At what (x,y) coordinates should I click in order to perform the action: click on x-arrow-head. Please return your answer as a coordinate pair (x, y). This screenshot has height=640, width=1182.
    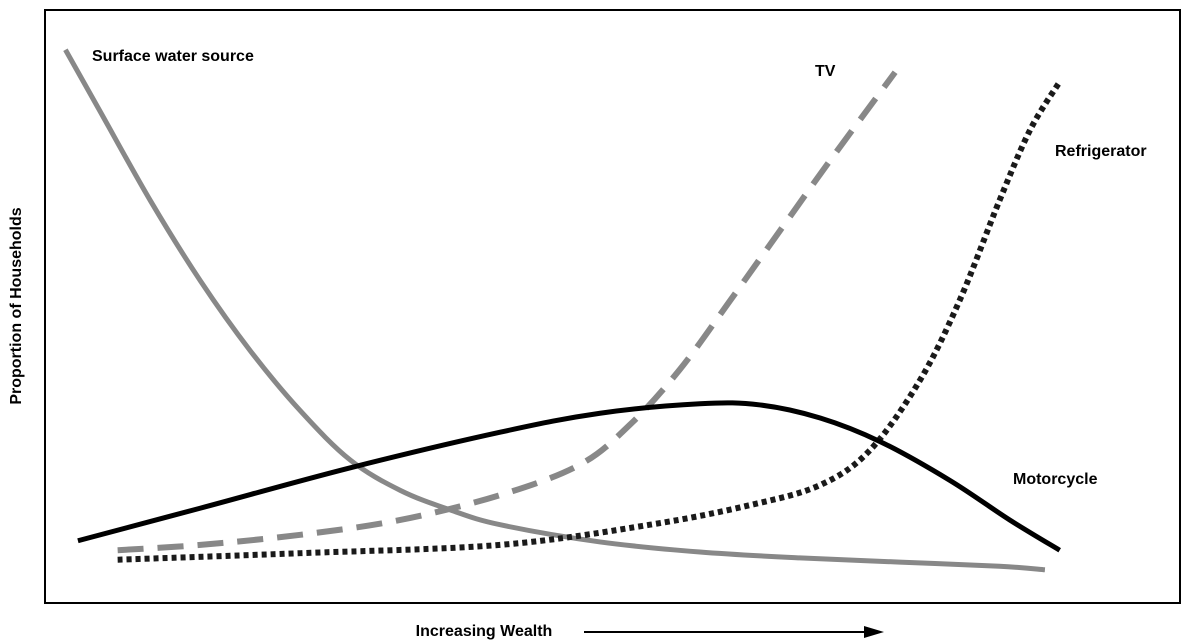
    Looking at the image, I should click on (874, 632).